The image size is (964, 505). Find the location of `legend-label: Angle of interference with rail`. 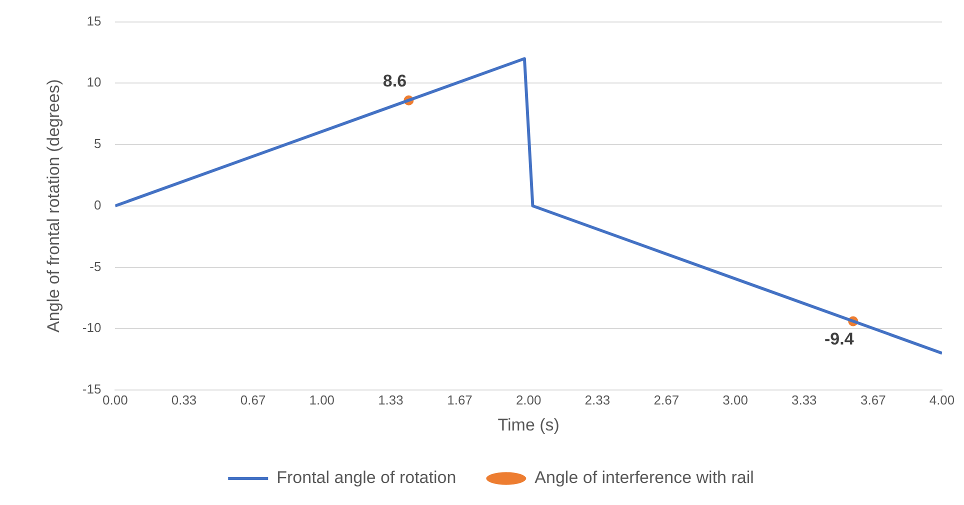

legend-label: Angle of interference with rail is located at coordinates (644, 478).